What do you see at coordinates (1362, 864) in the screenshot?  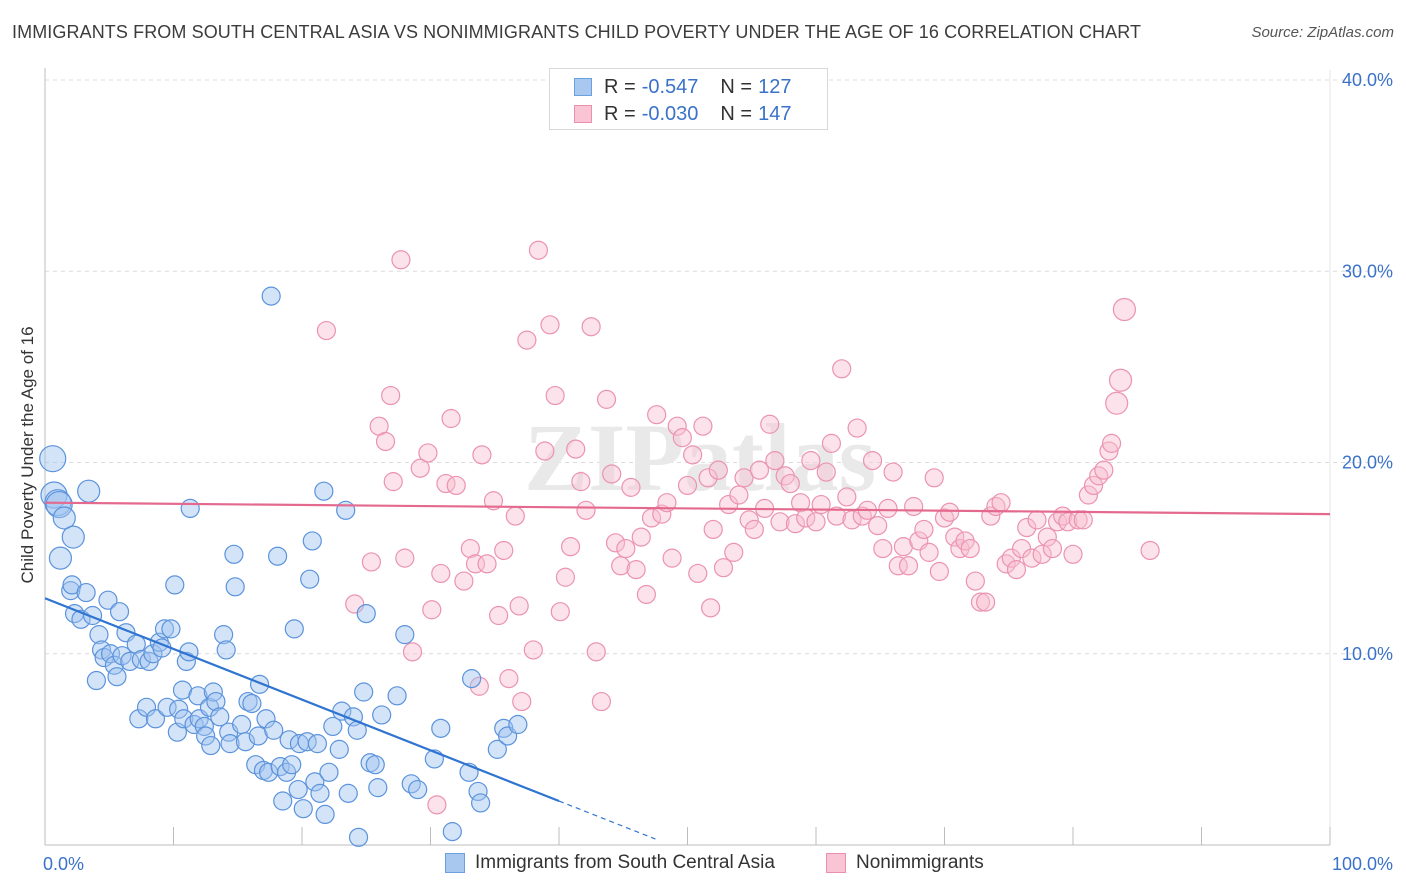 I see `x-tick-label: 100.0%` at bounding box center [1362, 864].